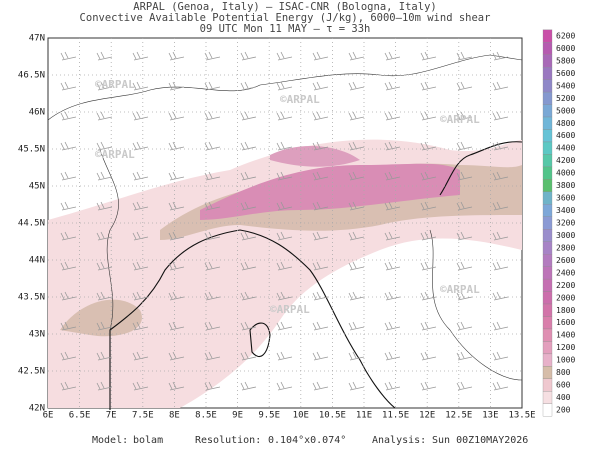  Describe the element at coordinates (174, 416) in the screenshot. I see `lon-label: 8E` at that location.